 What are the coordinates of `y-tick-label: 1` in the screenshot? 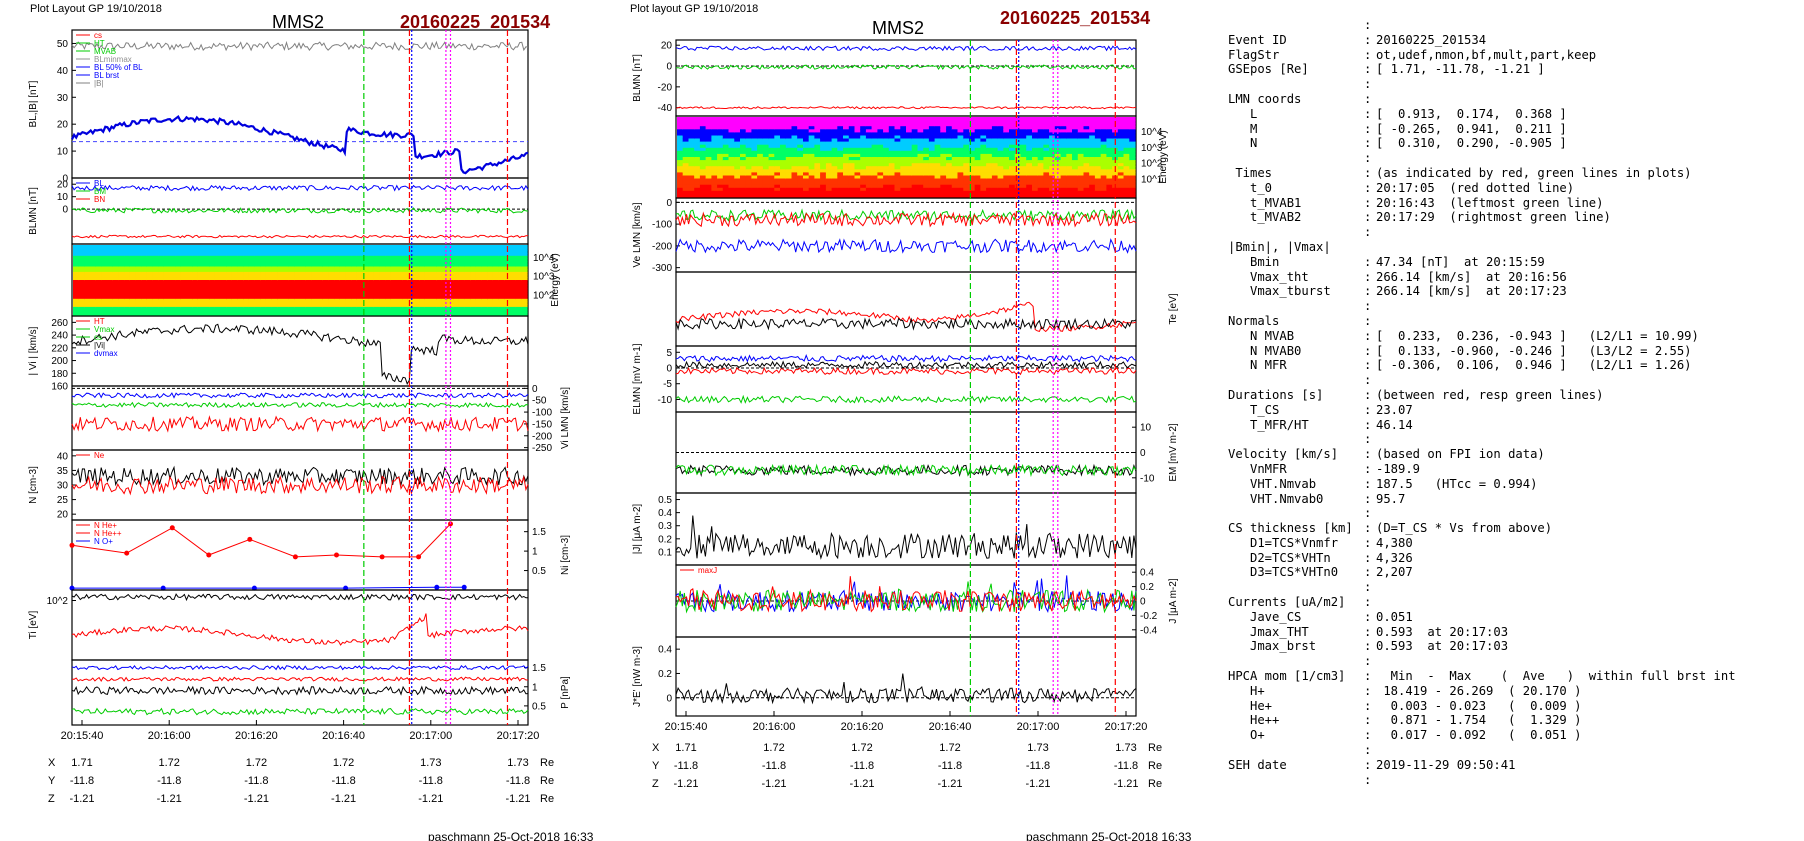 It's located at (535, 552).